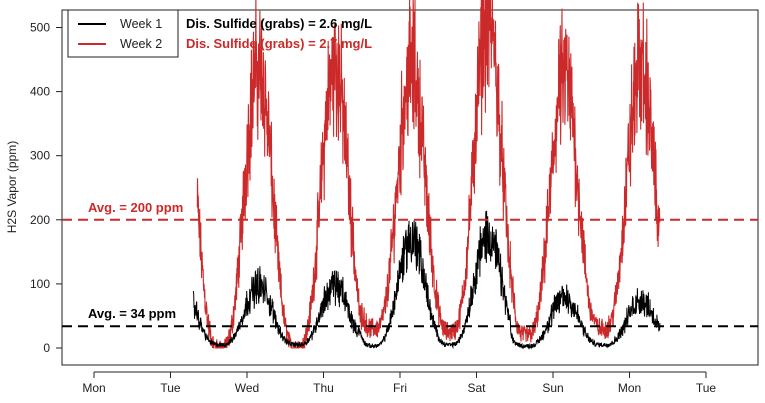 This screenshot has width=765, height=403. I want to click on x-axis-ticks: Mon Tue Wed Thu Fri Sat Sun Mon Tue, so click(399, 383).